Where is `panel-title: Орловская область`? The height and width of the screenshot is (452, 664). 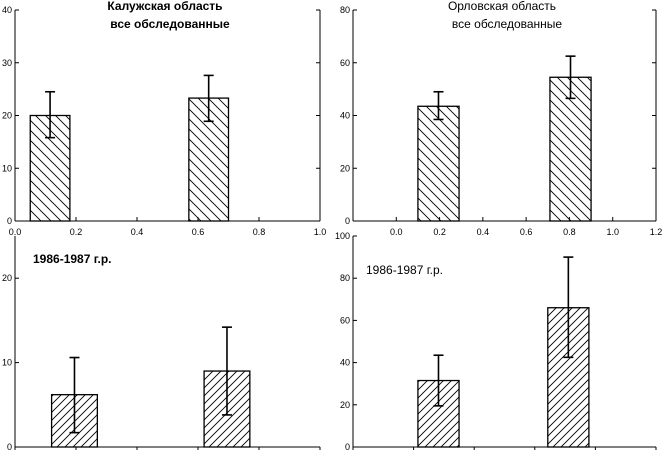 panel-title: Орловская область is located at coordinates (502, 6).